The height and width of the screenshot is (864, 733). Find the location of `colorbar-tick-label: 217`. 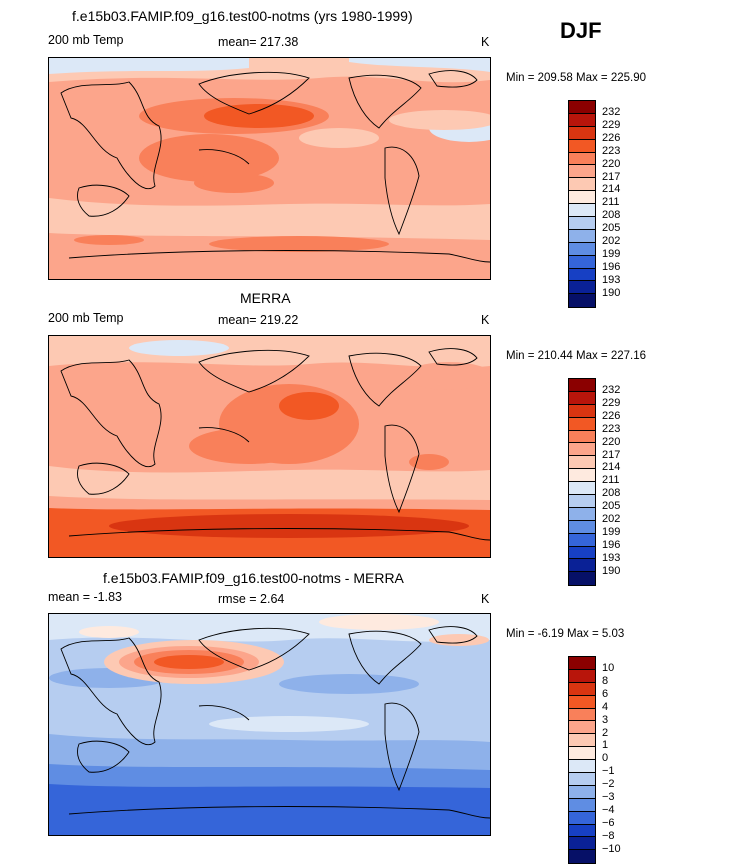

colorbar-tick-label: 217 is located at coordinates (611, 454).